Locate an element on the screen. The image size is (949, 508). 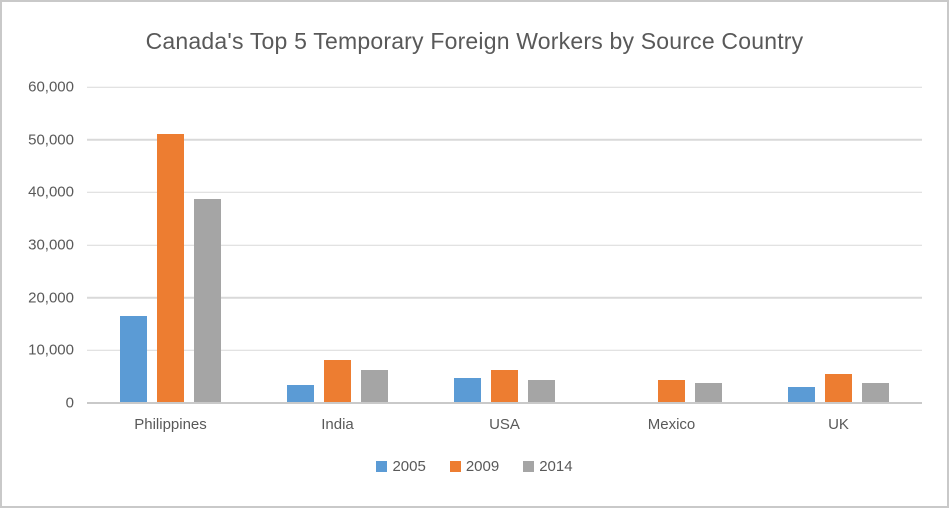
x-axis: Philippines India USA Mexico UK is located at coordinates (504, 424).